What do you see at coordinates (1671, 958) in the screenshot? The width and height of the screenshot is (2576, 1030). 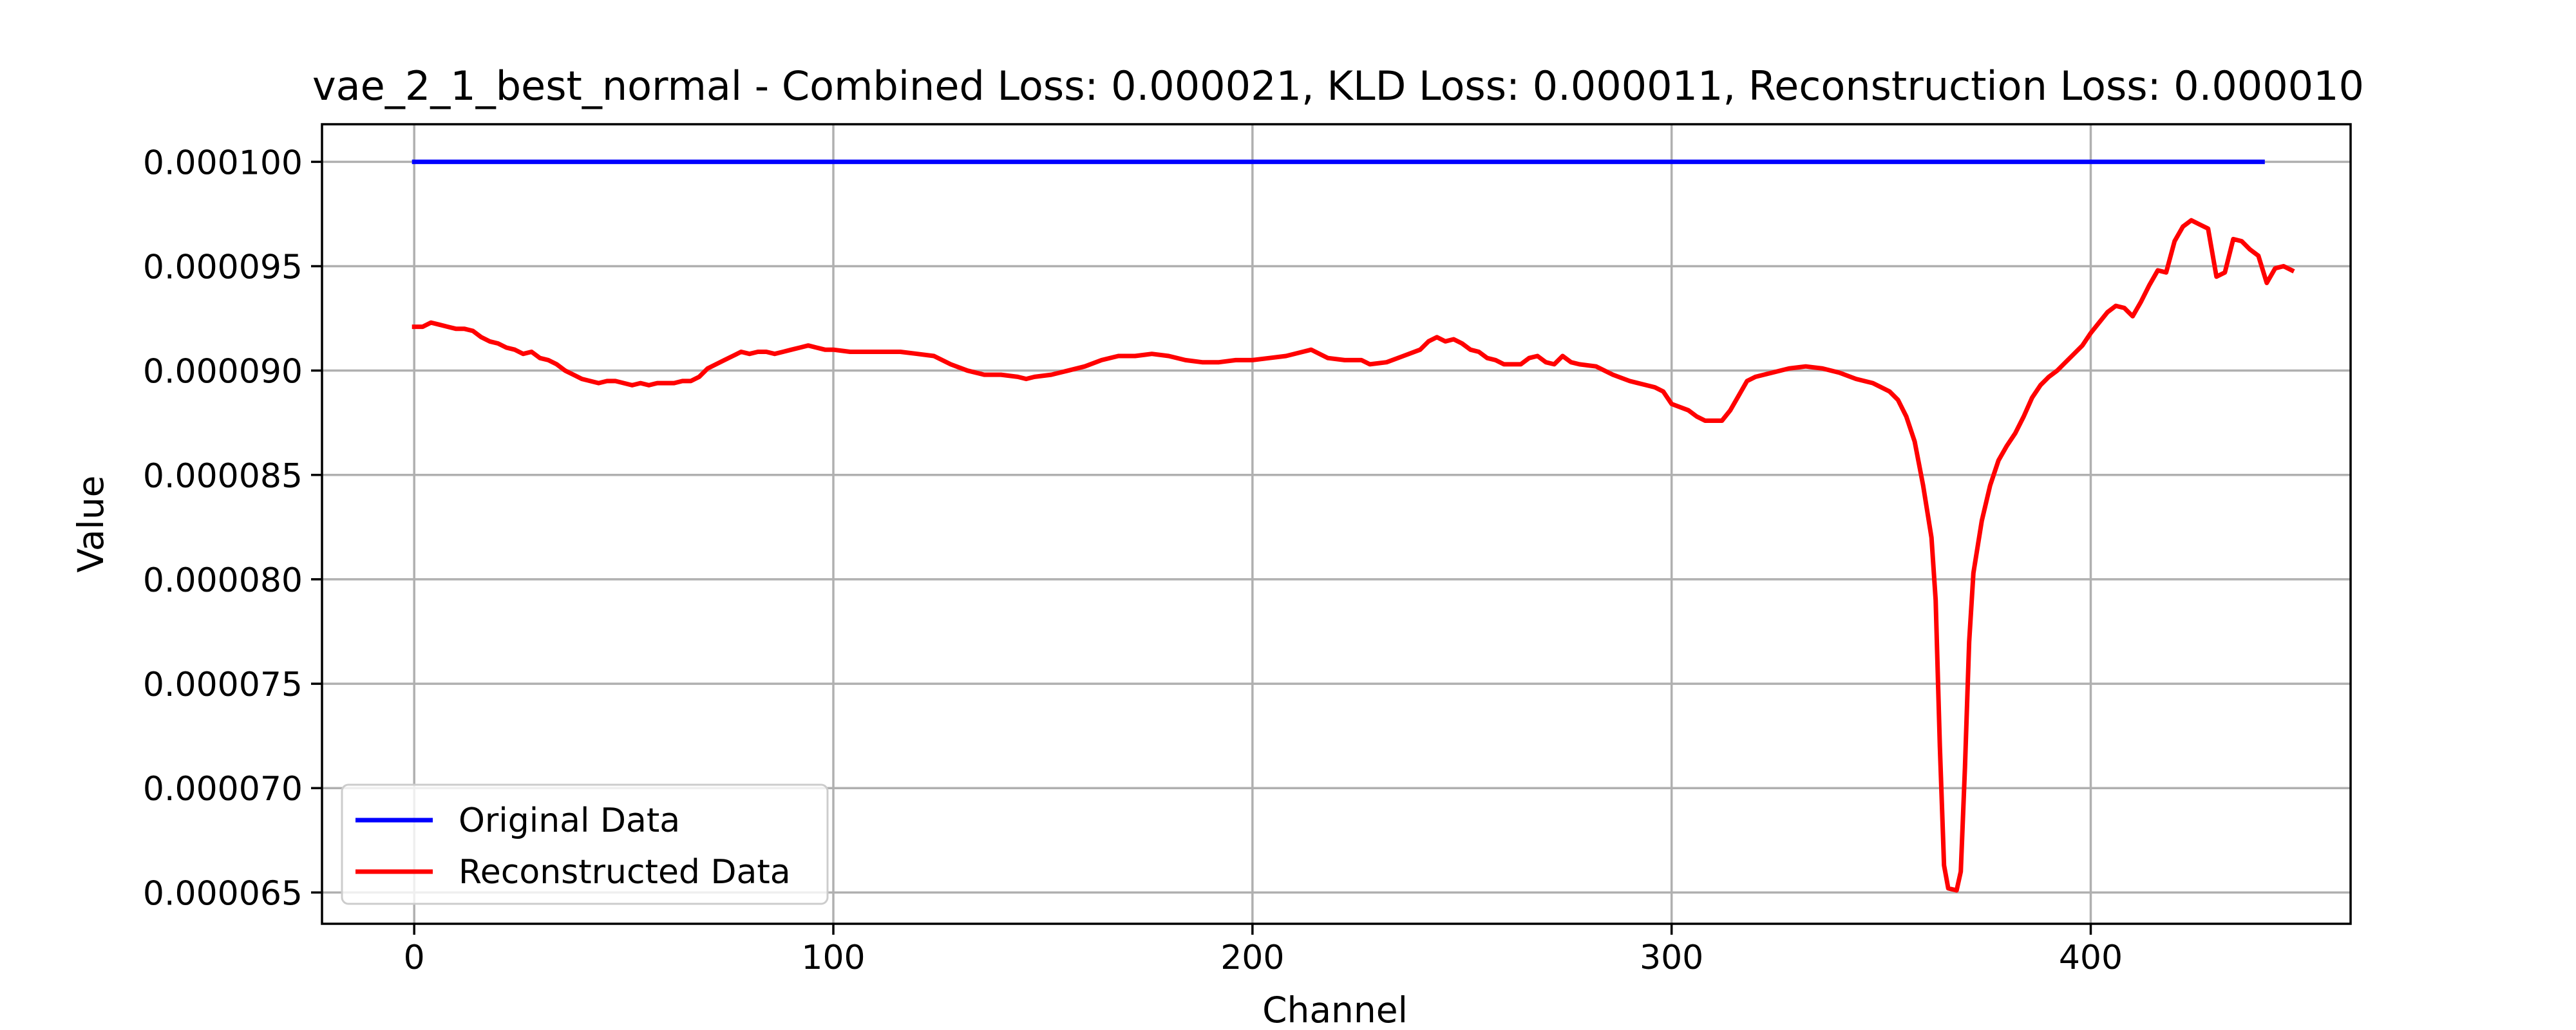 I see `x-tick-label: 300` at bounding box center [1671, 958].